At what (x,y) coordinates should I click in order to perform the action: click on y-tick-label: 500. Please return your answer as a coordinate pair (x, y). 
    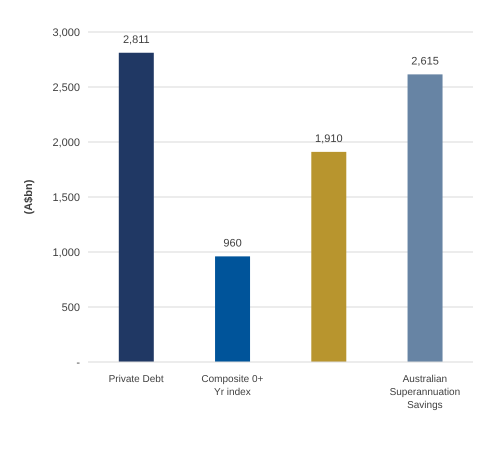
    Looking at the image, I should click on (71, 308).